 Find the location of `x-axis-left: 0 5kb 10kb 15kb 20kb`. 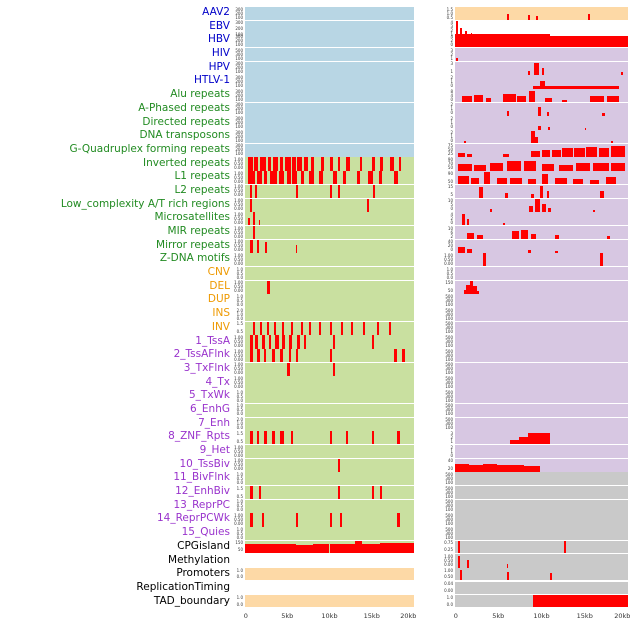

x-axis-left: 0 5kb 10kb 15kb 20kb is located at coordinates (330, 616).